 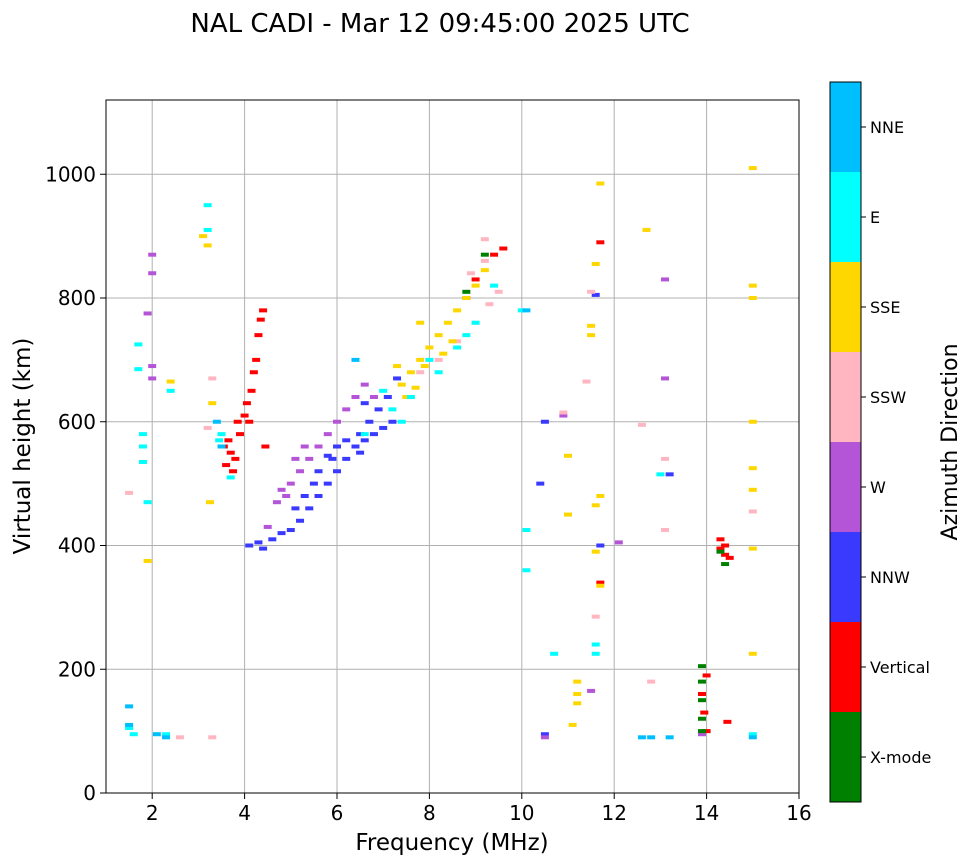 I want to click on y-tick-label: 1000, so click(x=70, y=174).